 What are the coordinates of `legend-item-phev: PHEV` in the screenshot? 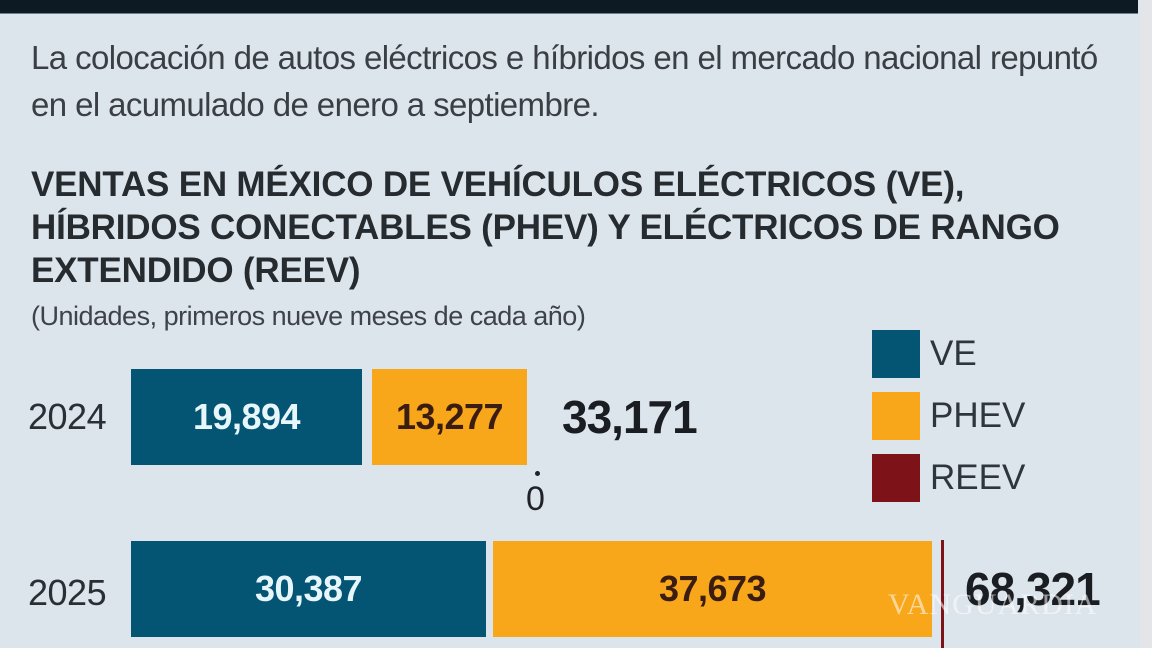 It's located at (948, 416).